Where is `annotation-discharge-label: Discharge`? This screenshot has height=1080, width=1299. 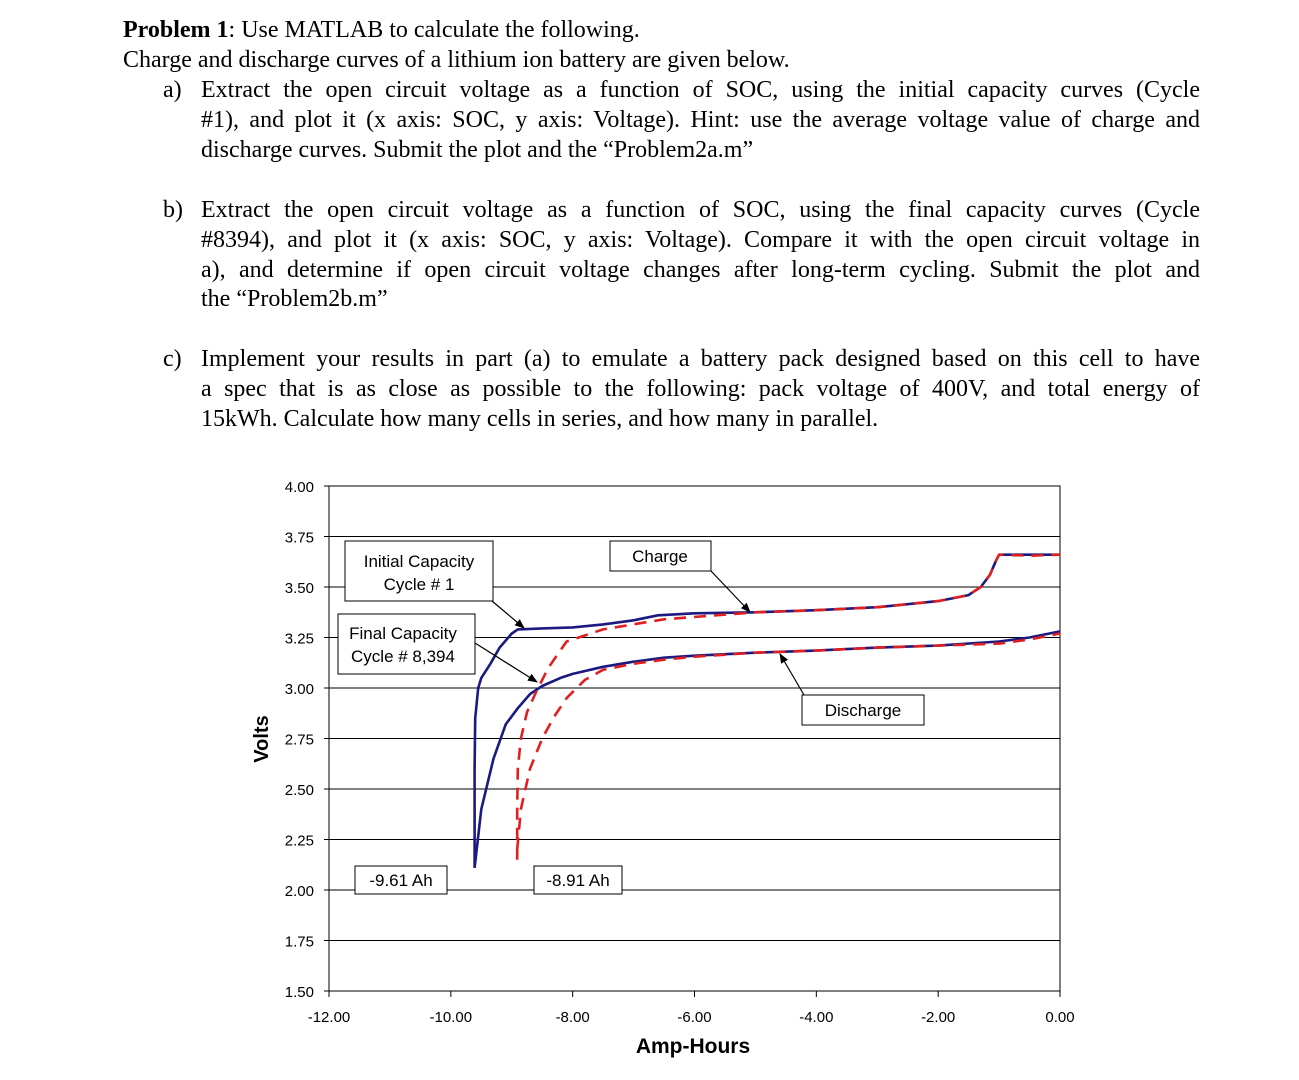
annotation-discharge-label: Discharge is located at coordinates (863, 710).